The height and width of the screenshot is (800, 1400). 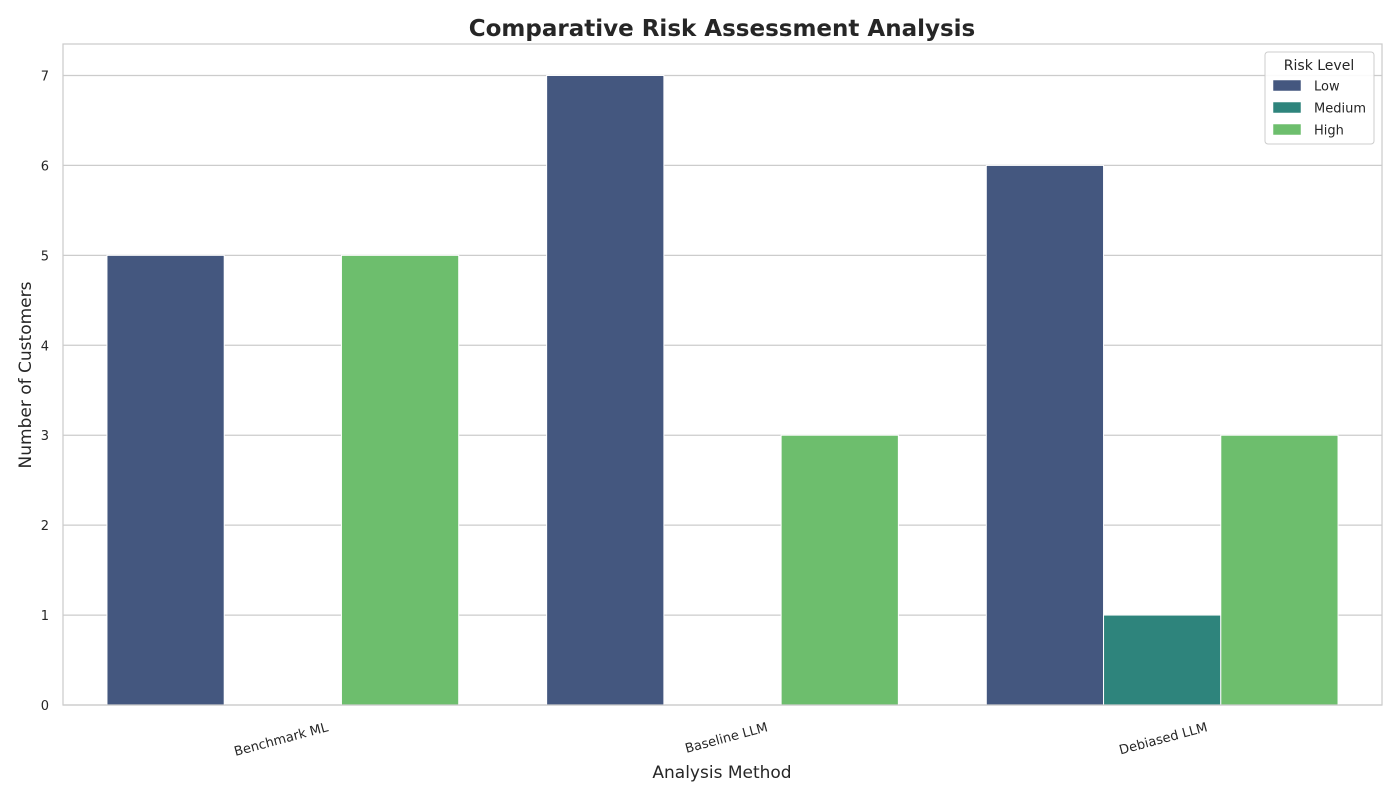 I want to click on y-tick-label: 0, so click(x=45, y=706).